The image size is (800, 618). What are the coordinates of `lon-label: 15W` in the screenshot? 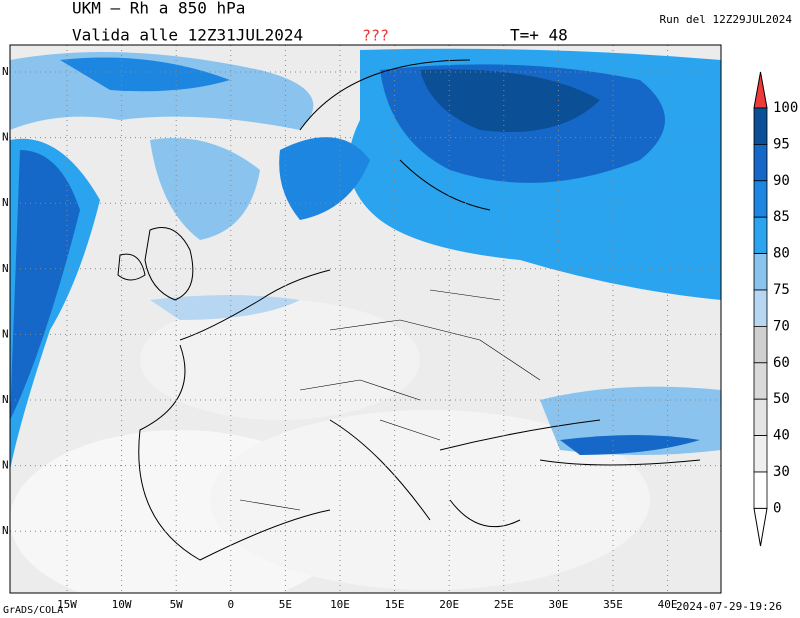 It's located at (67, 604).